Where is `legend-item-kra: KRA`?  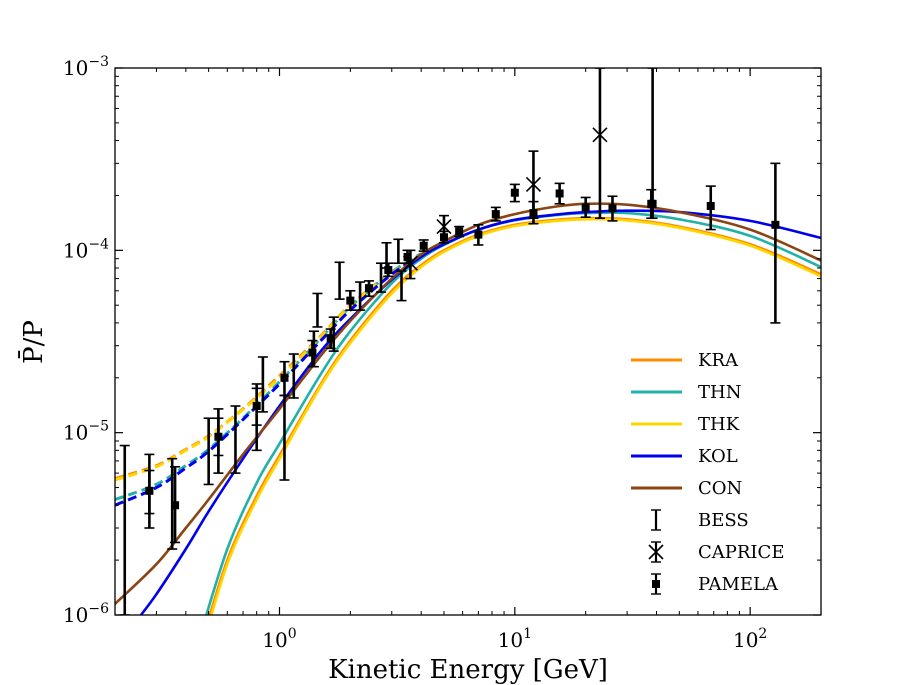 legend-item-kra: KRA is located at coordinates (685, 360).